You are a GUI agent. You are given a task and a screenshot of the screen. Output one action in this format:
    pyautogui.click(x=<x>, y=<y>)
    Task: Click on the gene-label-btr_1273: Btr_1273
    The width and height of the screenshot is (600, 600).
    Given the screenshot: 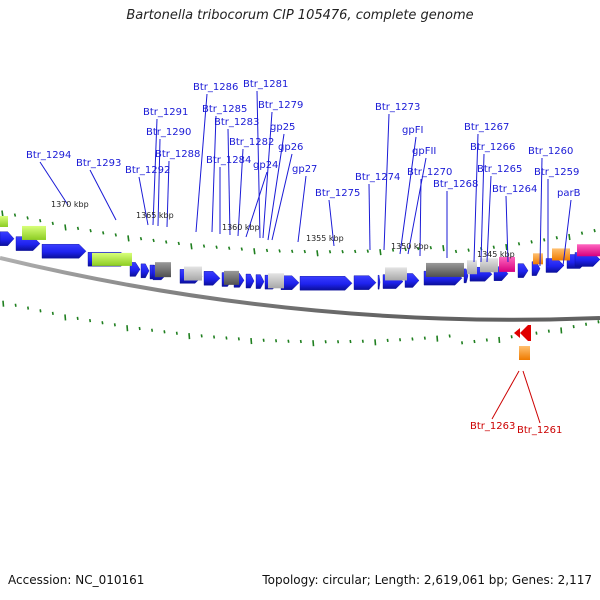 What is the action you would take?
    pyautogui.click(x=397, y=107)
    